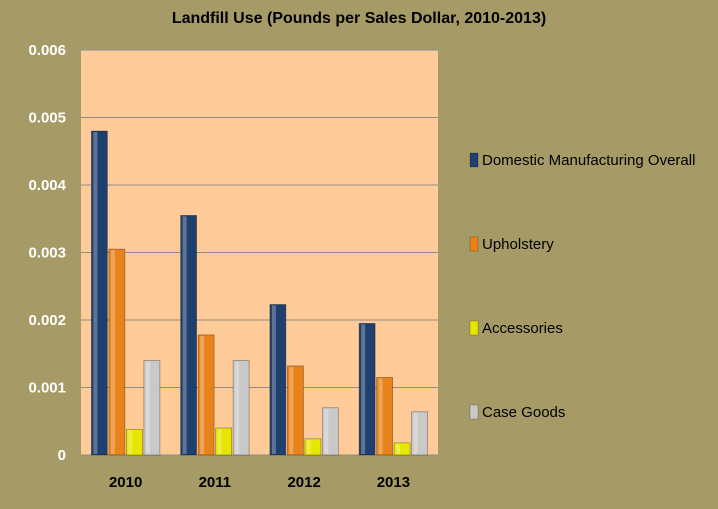 Image resolution: width=718 pixels, height=509 pixels. What do you see at coordinates (367, 389) in the screenshot?
I see `bar-domestic-manufacturing-overall-2013` at bounding box center [367, 389].